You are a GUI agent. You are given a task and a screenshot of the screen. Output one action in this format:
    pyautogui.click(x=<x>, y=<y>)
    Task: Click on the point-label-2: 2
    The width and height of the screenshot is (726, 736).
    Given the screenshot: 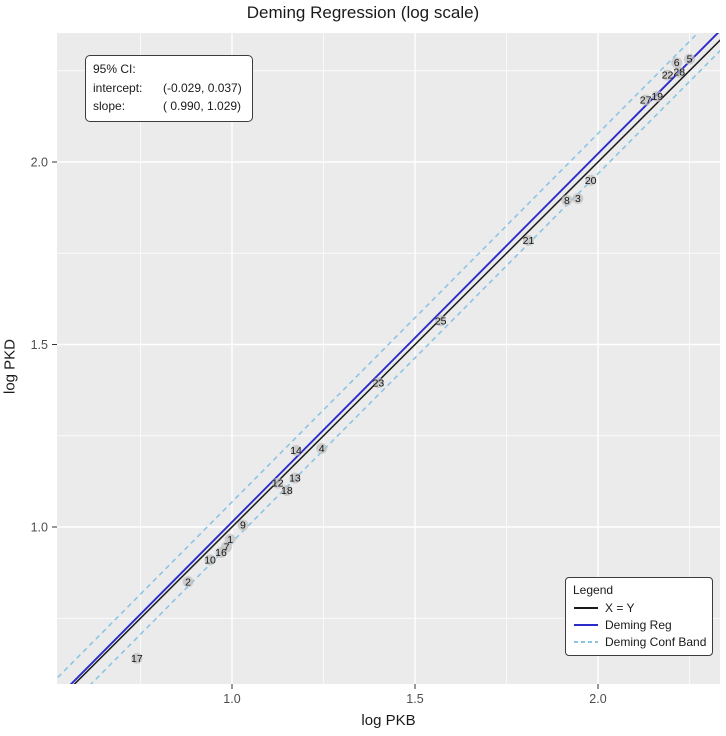 What is the action you would take?
    pyautogui.click(x=188, y=582)
    